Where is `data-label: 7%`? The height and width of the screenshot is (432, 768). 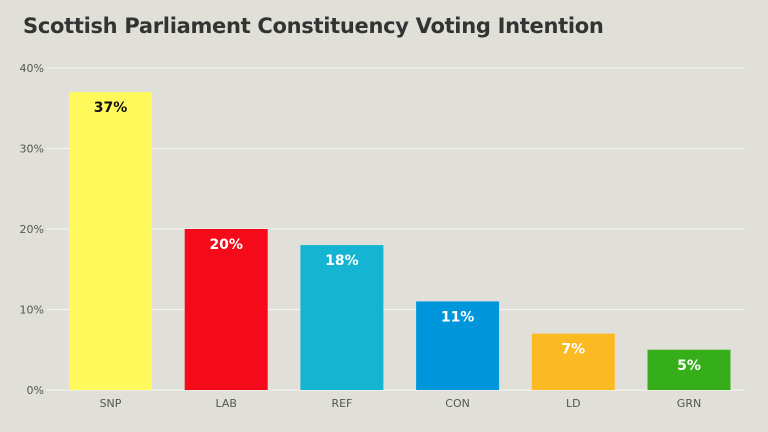 data-label: 7% is located at coordinates (573, 350).